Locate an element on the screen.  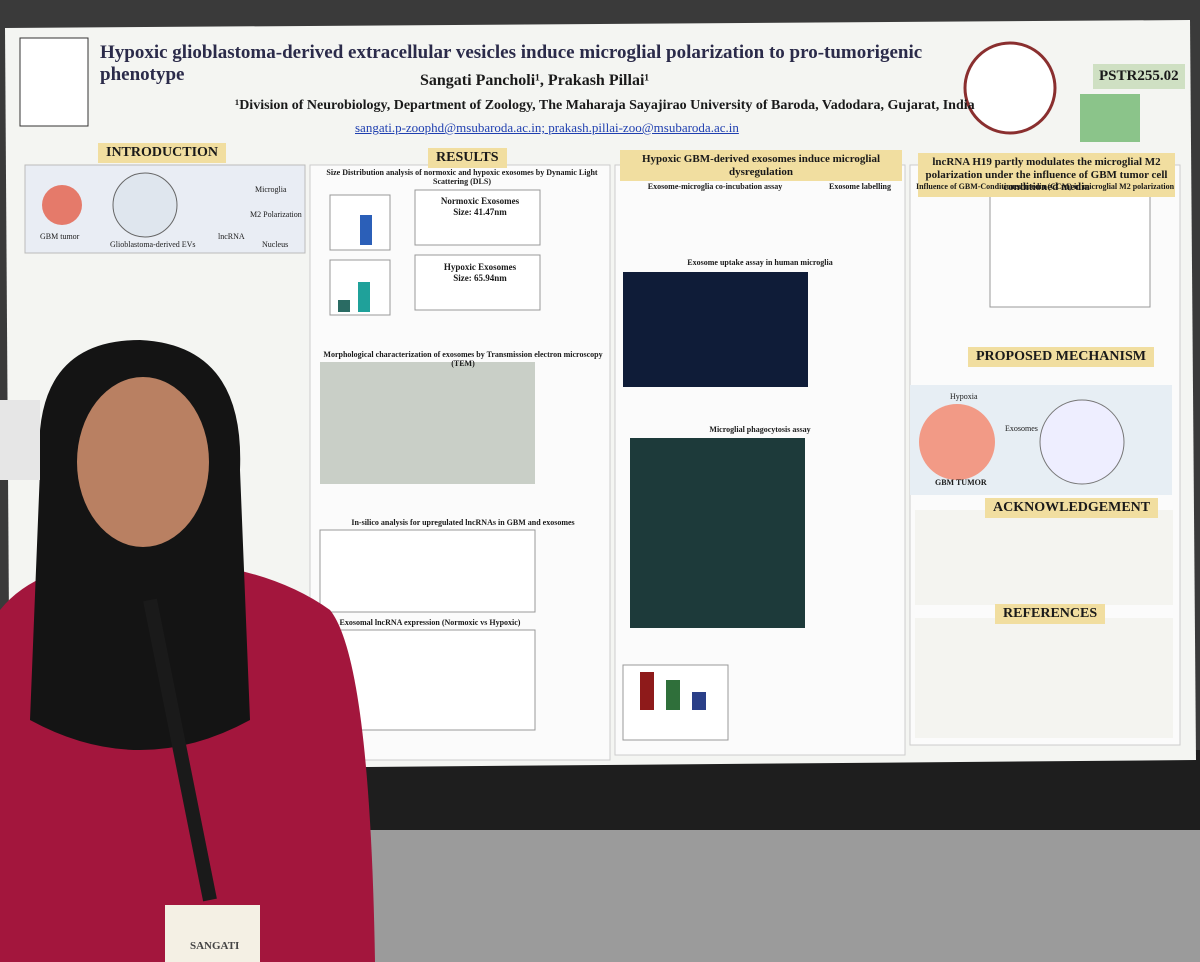
subheading: Exosome labelling is located at coordinates (859, 186).